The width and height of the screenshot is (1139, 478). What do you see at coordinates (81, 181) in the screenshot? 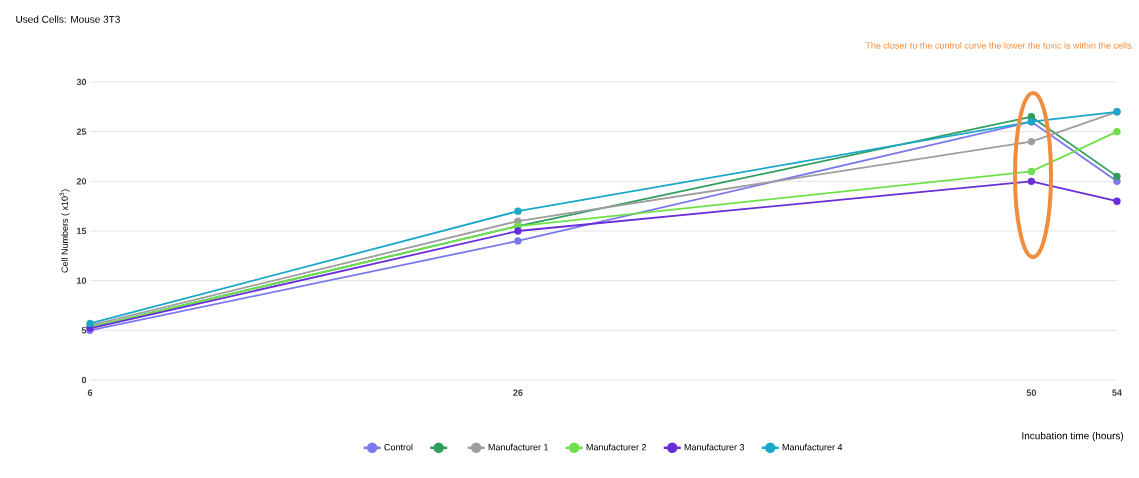
I see `y-tick-label: 20` at bounding box center [81, 181].